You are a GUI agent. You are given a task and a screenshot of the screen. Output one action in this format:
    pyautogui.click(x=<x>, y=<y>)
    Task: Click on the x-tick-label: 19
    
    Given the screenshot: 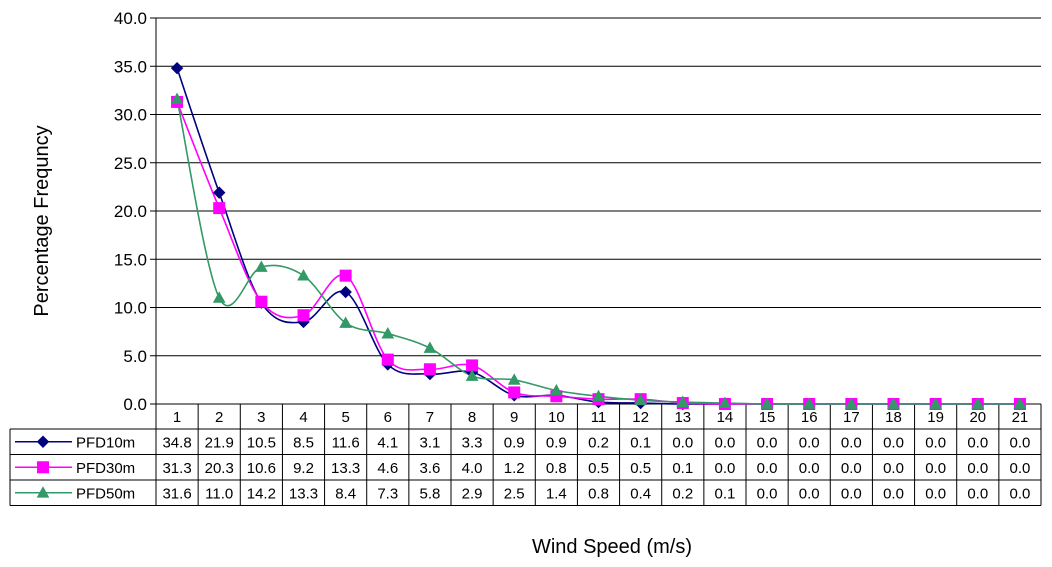 What is the action you would take?
    pyautogui.click(x=935, y=417)
    